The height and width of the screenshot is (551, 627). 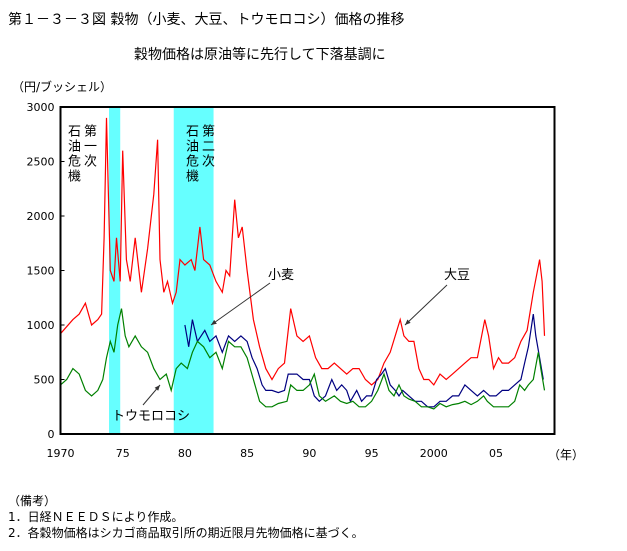 I want to click on x-tick-label: 90, so click(x=309, y=453).